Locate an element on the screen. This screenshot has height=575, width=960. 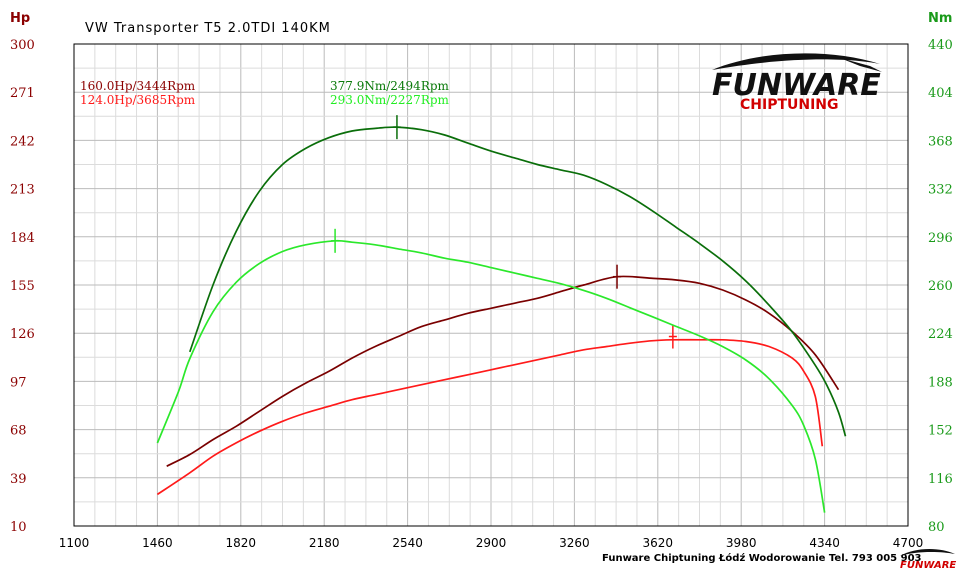
left-axis-ticks: 300 271 242 213 184 155 126 97 68 39 10 is located at coordinates (22, 286).